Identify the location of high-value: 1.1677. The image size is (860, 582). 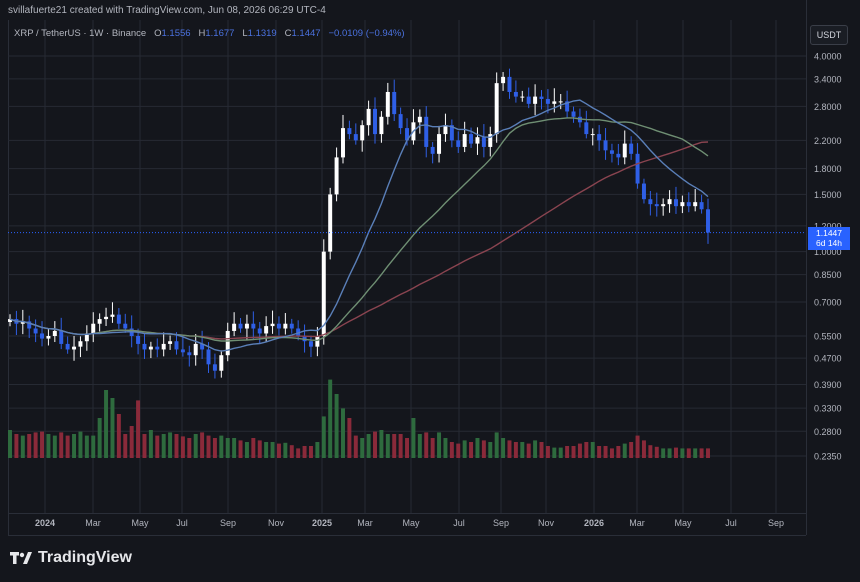
(220, 33).